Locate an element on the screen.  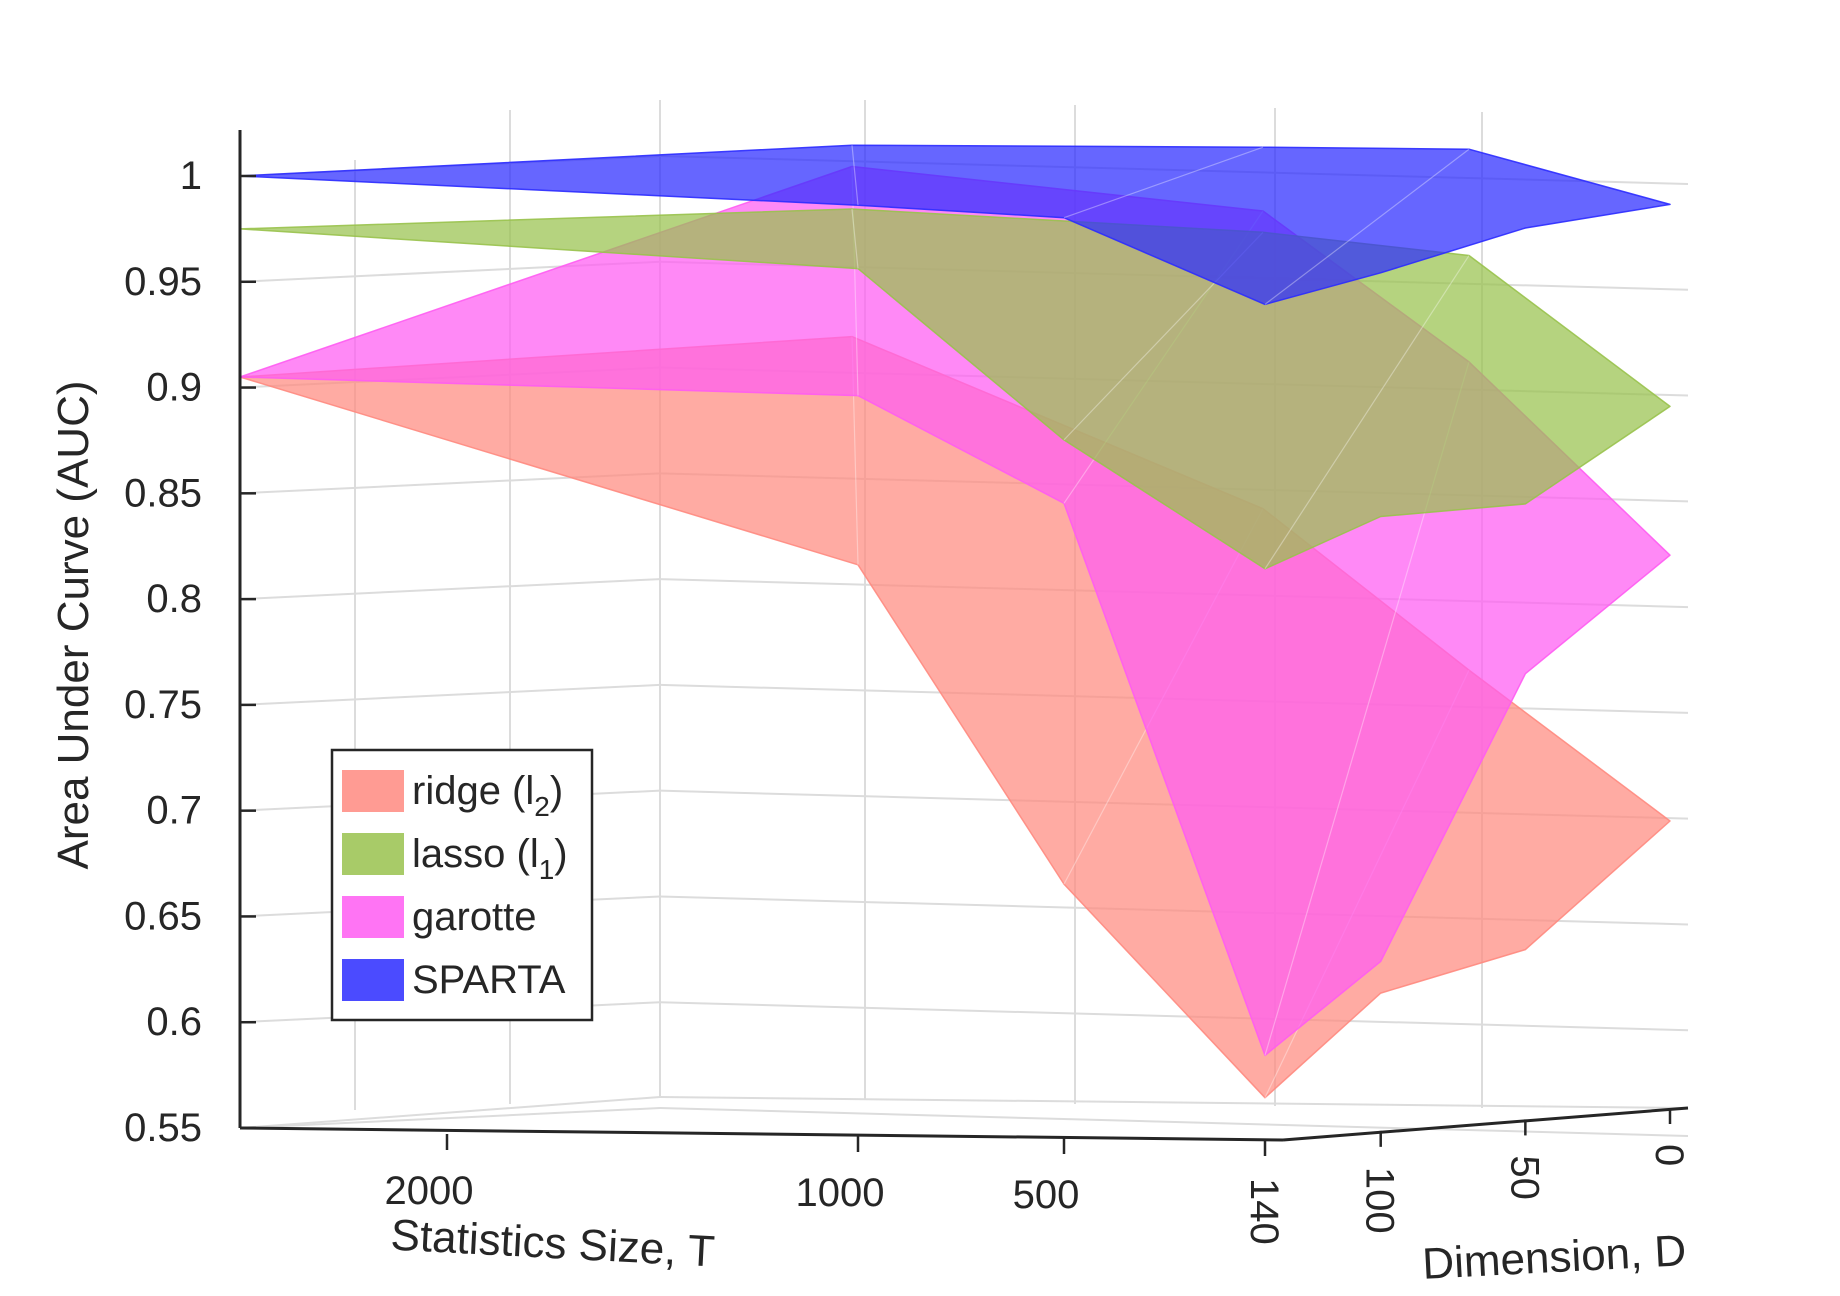
legend-label: garotte is located at coordinates (474, 917).